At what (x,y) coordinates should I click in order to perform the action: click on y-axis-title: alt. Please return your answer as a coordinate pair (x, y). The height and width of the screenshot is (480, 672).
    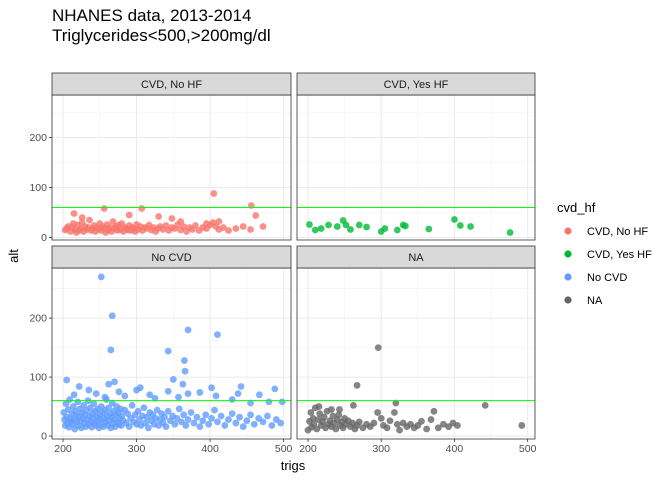
    Looking at the image, I should click on (13, 256).